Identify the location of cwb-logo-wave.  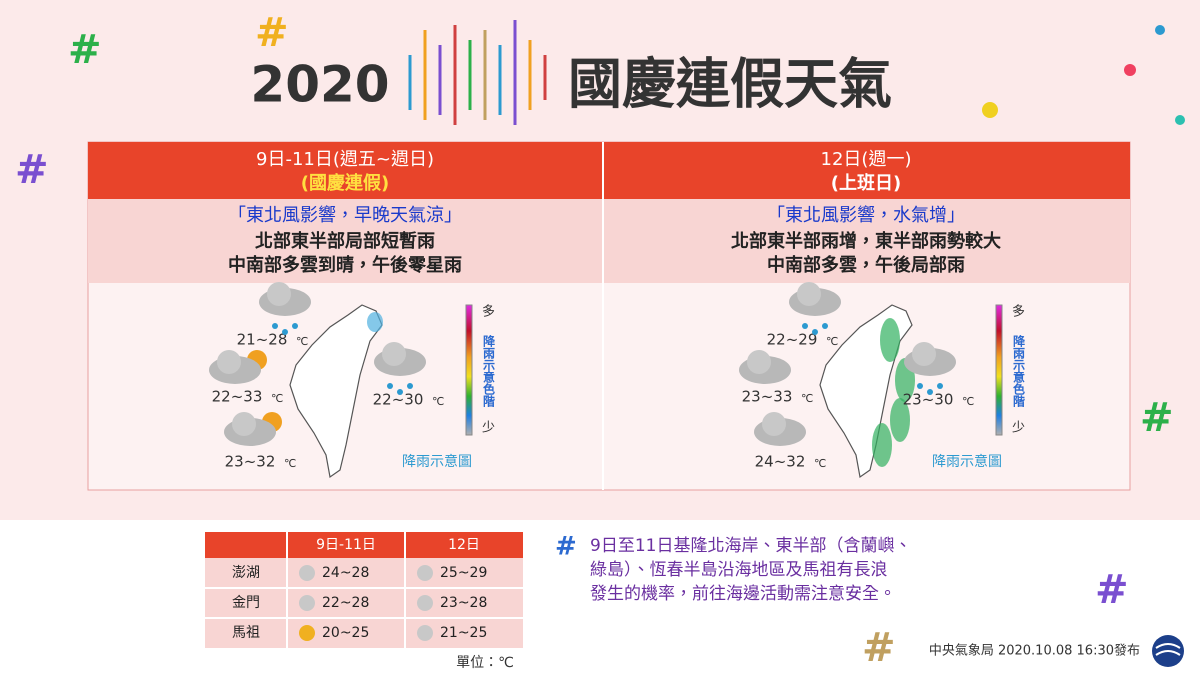
(1168, 649).